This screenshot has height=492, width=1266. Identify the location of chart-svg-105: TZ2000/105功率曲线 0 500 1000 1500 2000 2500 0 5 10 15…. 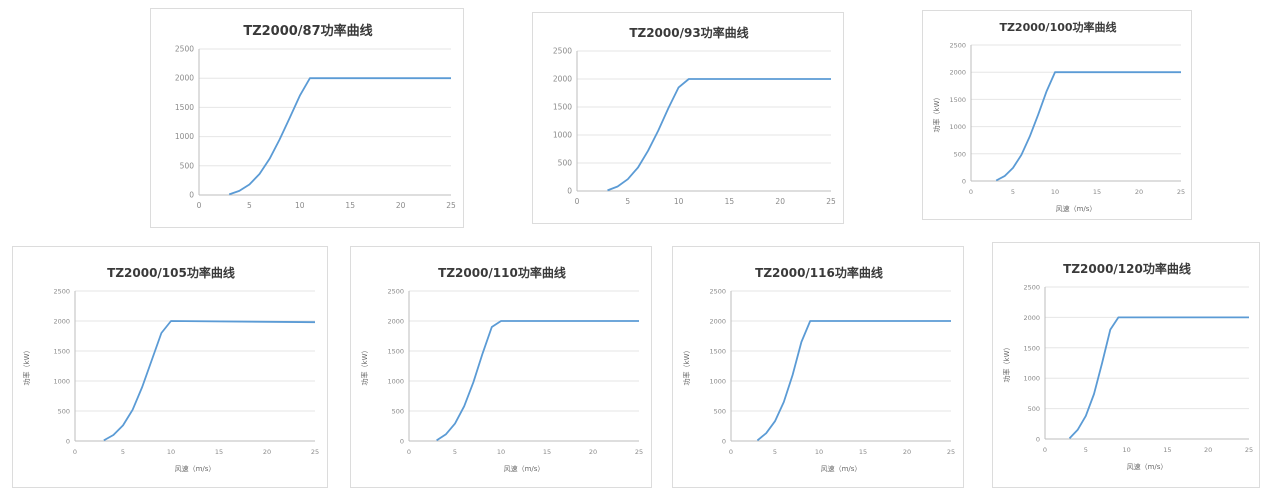
(170, 369).